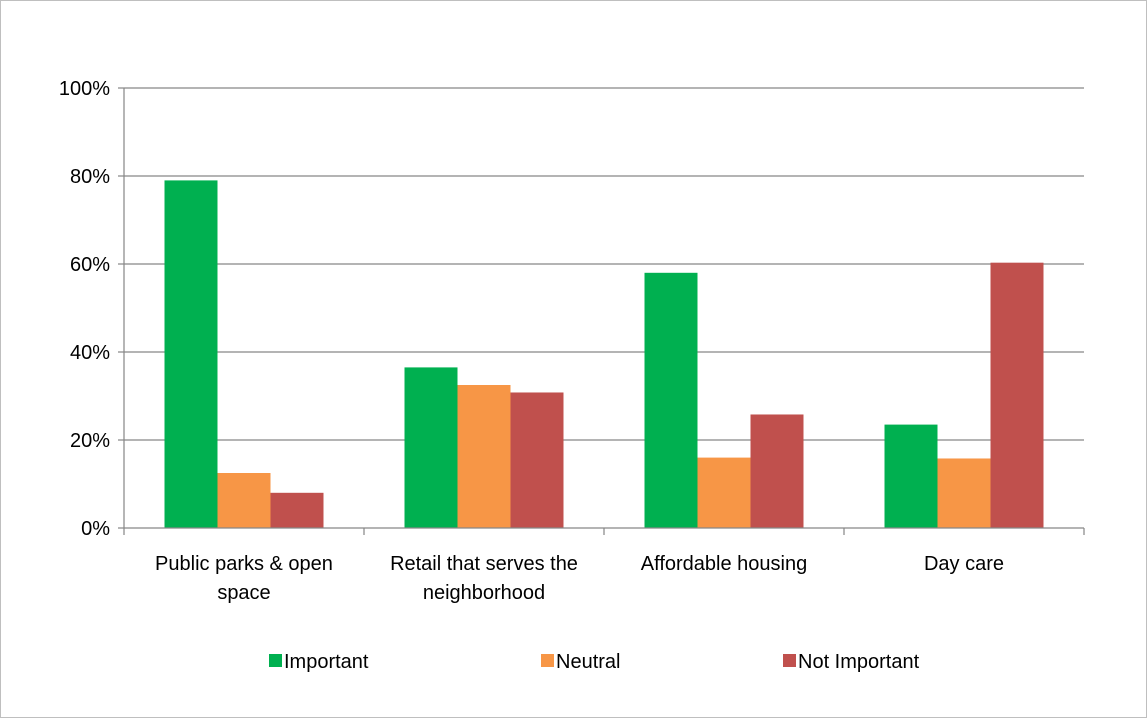 The height and width of the screenshot is (719, 1147). I want to click on x-category-label: Day care, so click(964, 564).